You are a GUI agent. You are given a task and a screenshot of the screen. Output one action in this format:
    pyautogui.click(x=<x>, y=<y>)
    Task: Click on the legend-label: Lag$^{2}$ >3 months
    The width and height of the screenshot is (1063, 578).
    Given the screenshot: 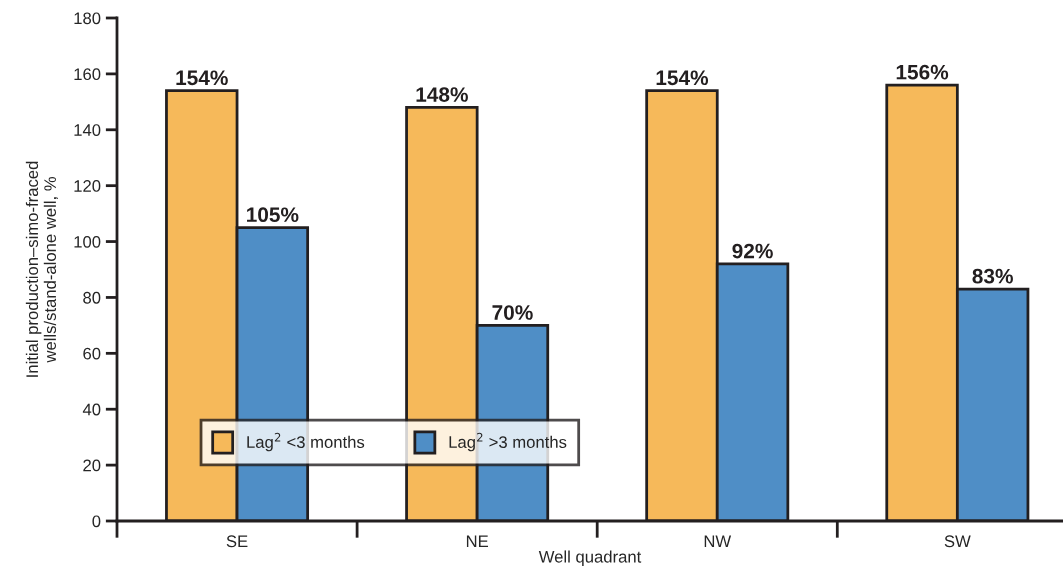 What is the action you would take?
    pyautogui.click(x=508, y=442)
    